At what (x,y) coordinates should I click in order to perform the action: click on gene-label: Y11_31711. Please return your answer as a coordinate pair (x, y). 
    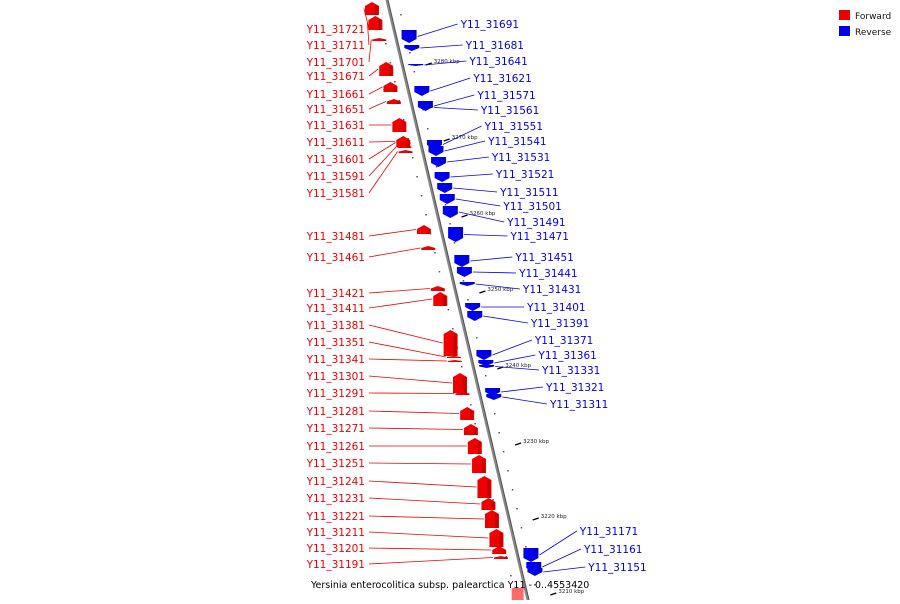
    Looking at the image, I should click on (335, 46).